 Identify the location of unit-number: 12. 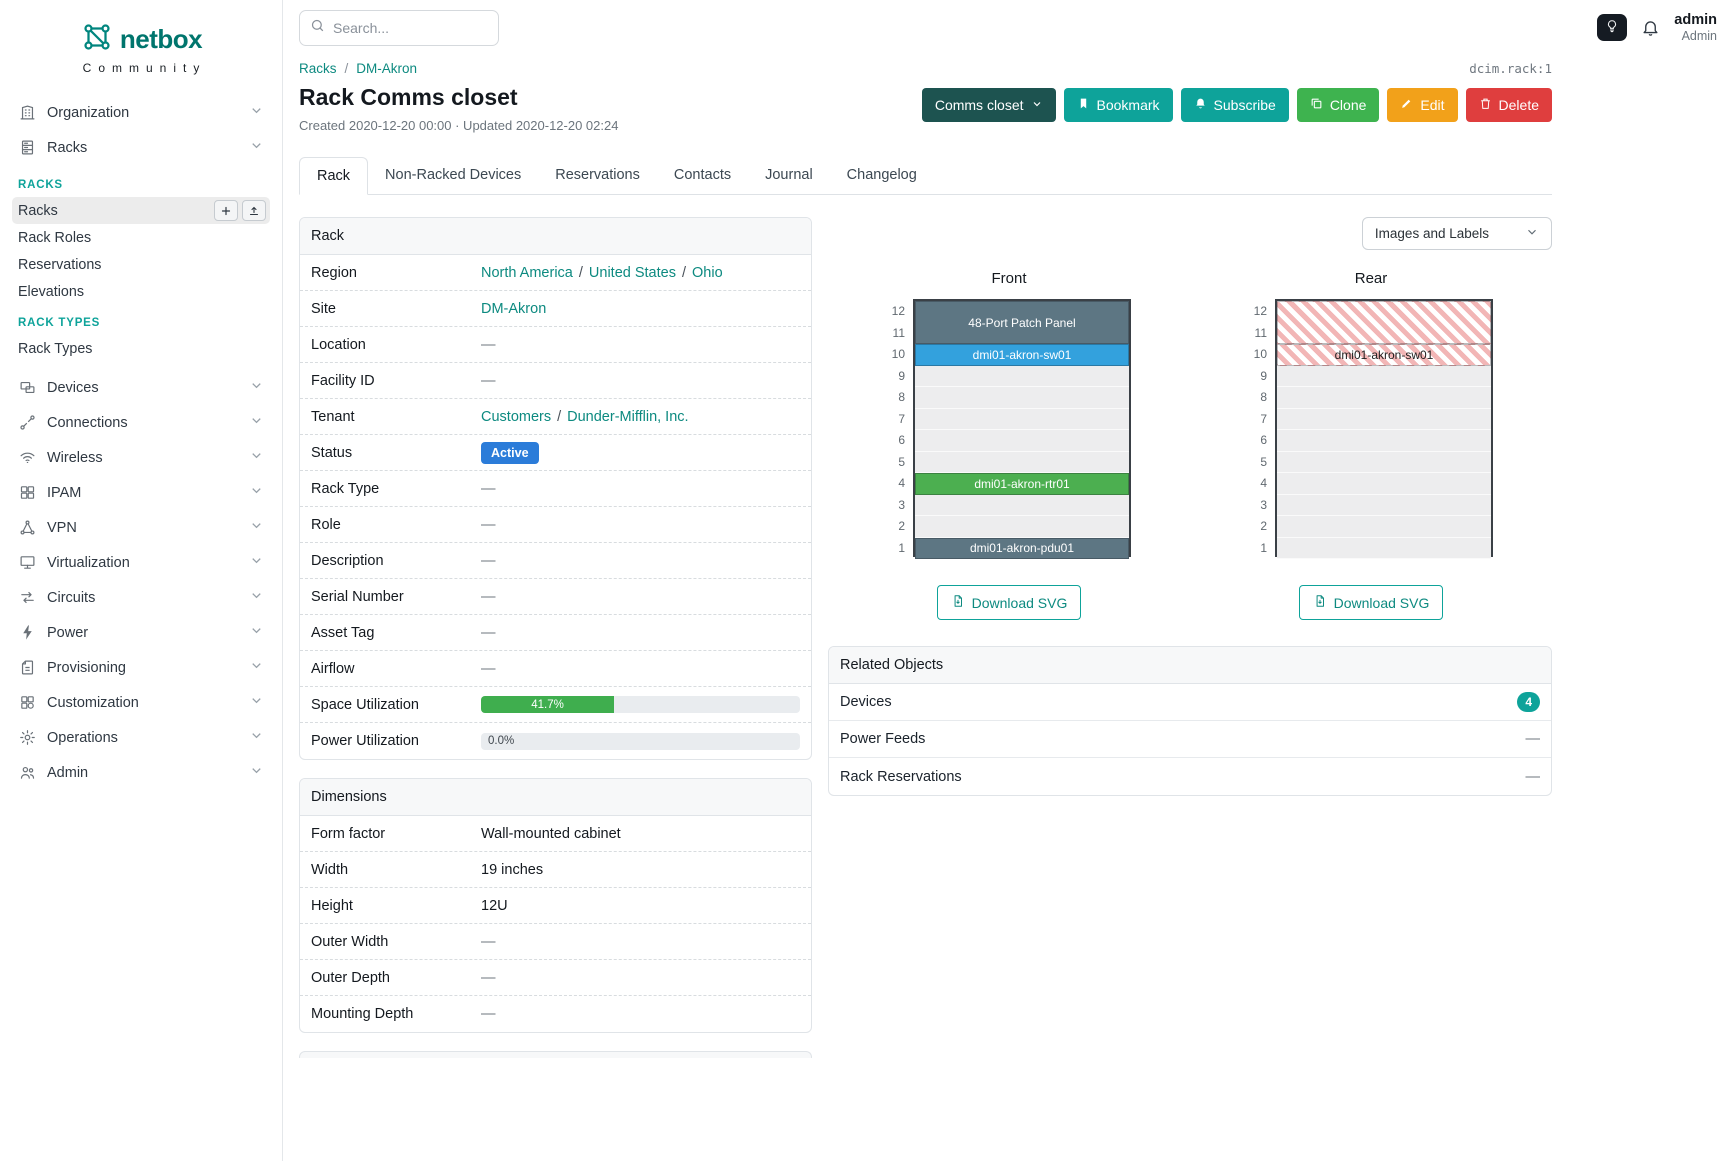
(1260, 311).